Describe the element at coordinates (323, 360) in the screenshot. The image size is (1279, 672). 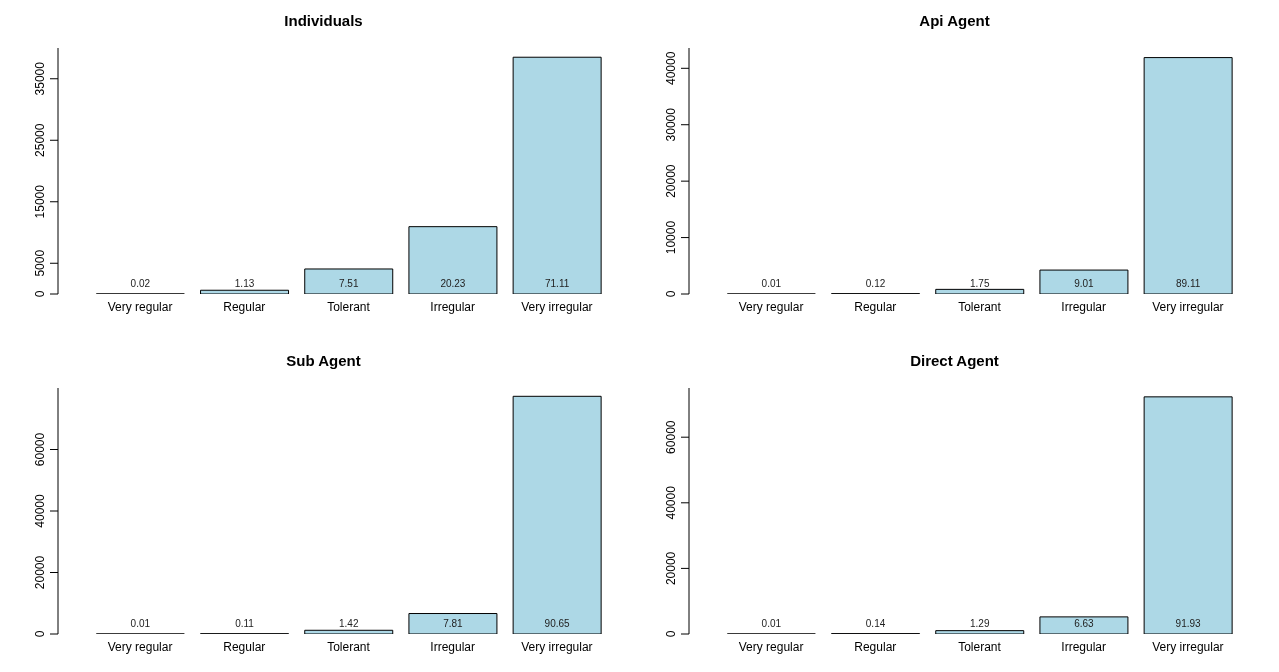
I see `chart-title: Sub Agent` at that location.